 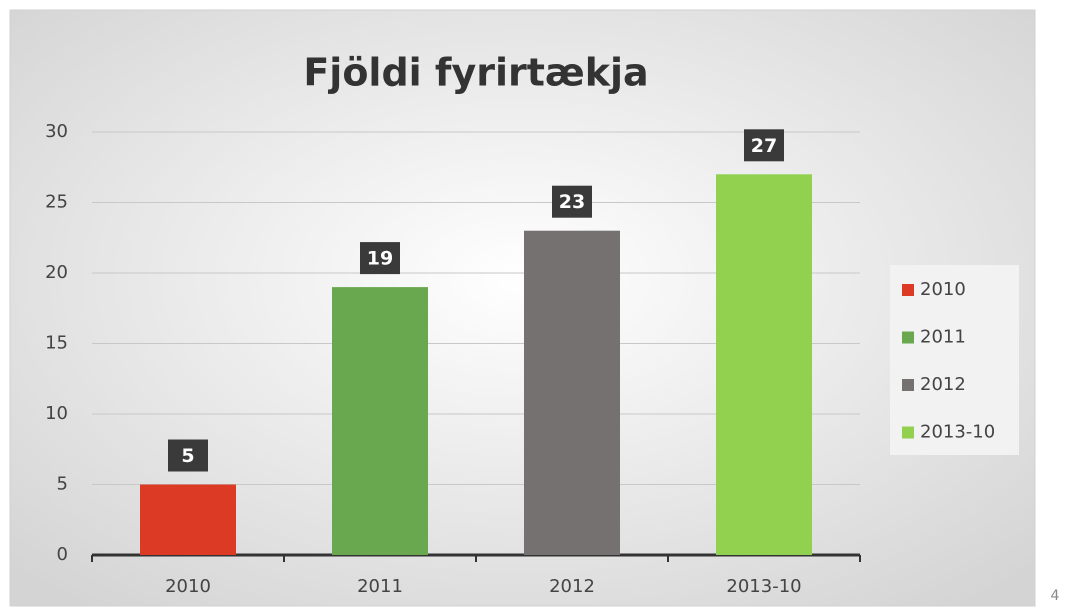 I want to click on legend-label: 2013-10, so click(x=957, y=432).